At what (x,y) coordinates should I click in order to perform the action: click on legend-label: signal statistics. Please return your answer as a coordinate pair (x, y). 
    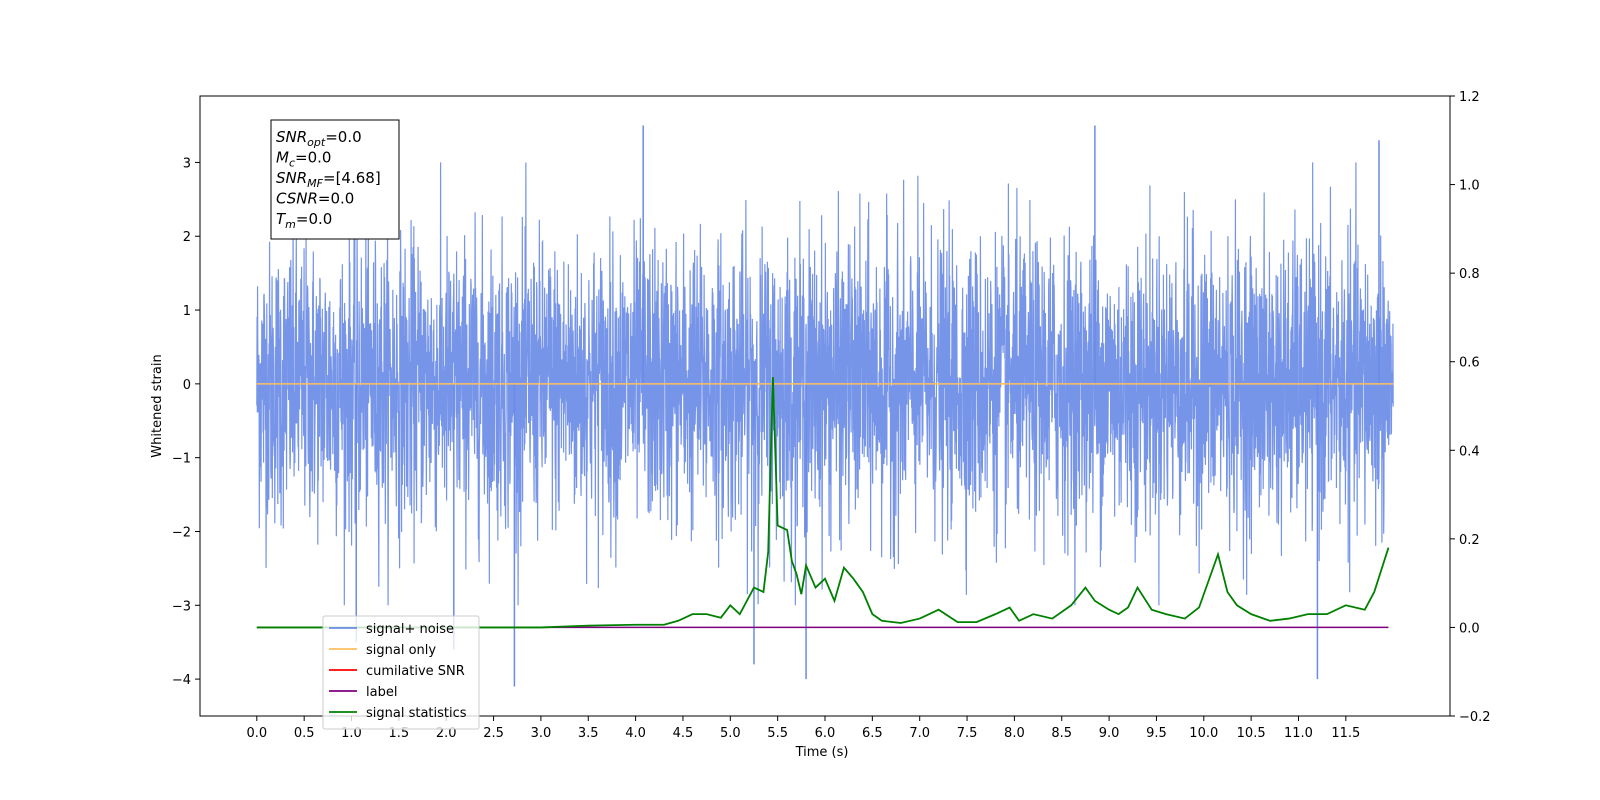
    Looking at the image, I should click on (416, 713).